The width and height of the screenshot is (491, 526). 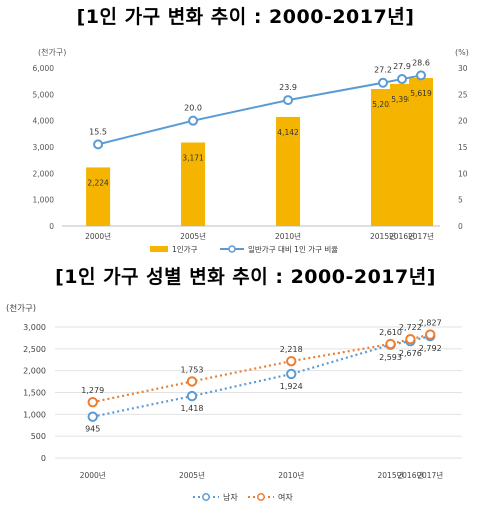 What do you see at coordinates (193, 108) in the screenshot?
I see `ratio-value-label: 20.0` at bounding box center [193, 108].